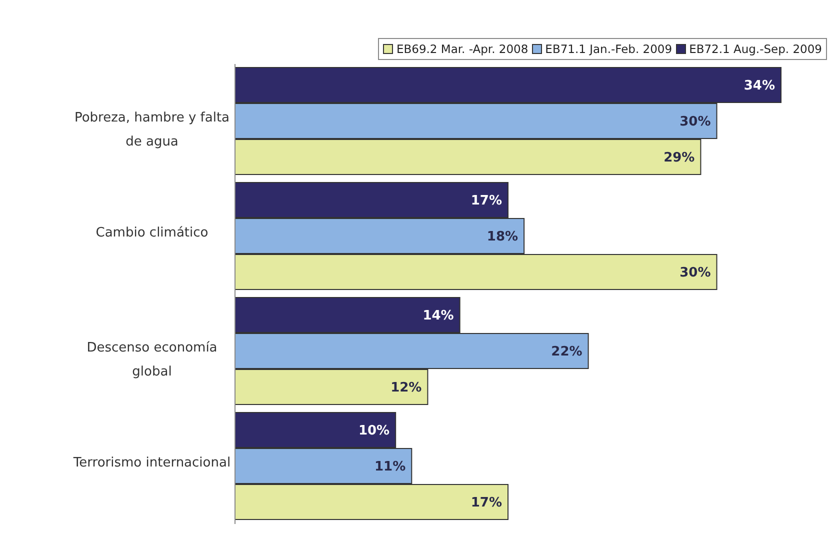  What do you see at coordinates (759, 86) in the screenshot?
I see `data-label: 34%` at bounding box center [759, 86].